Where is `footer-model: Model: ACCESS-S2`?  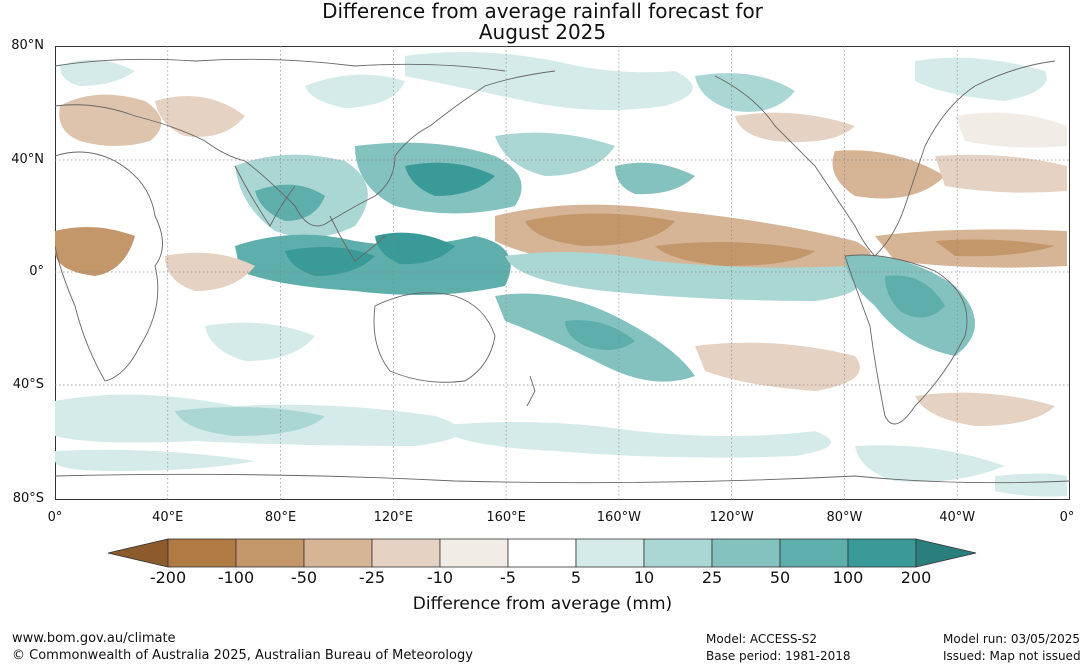
footer-model: Model: ACCESS-S2 is located at coordinates (762, 639).